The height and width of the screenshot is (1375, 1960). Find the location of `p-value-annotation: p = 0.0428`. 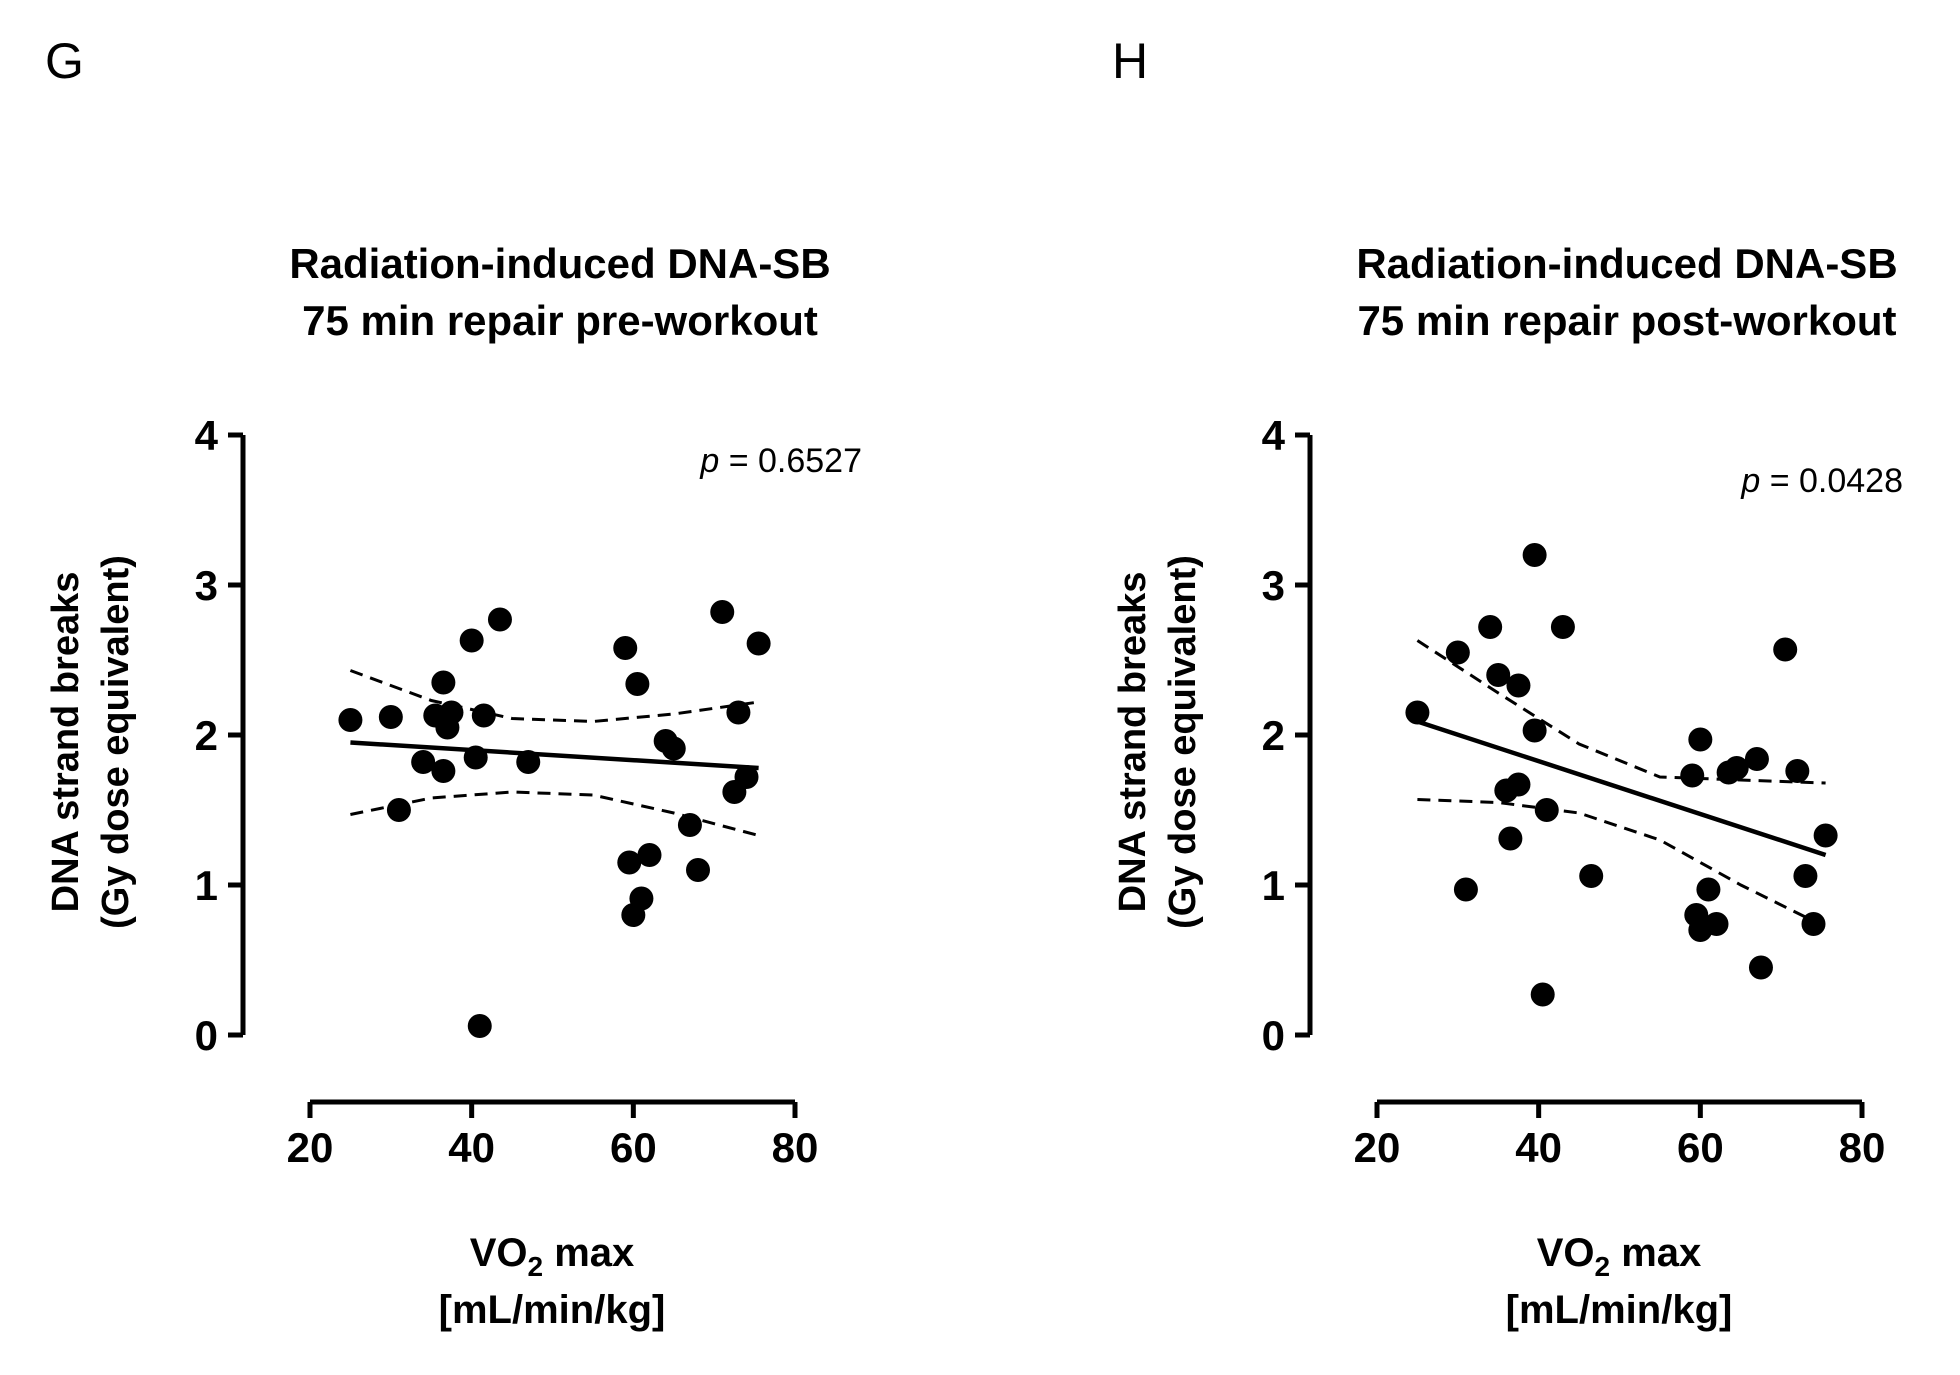

p-value-annotation: p = 0.0428 is located at coordinates (1821, 481).